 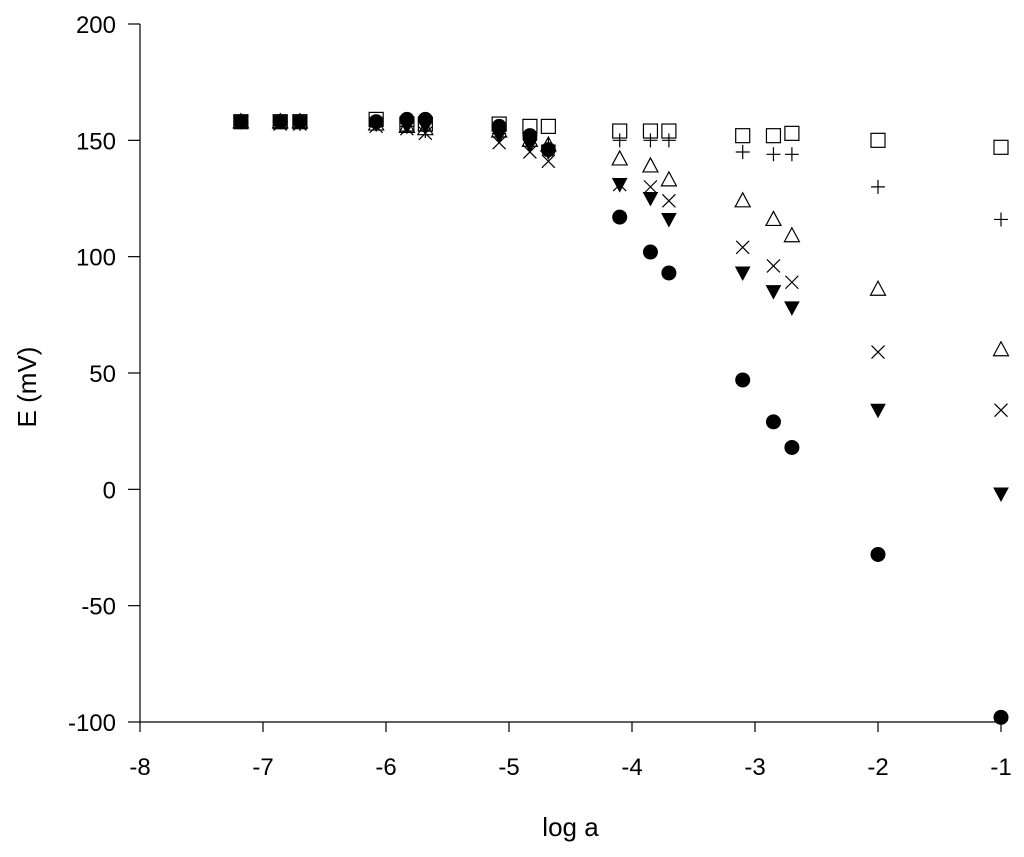 I want to click on y-tick-label: 150, so click(x=96, y=141).